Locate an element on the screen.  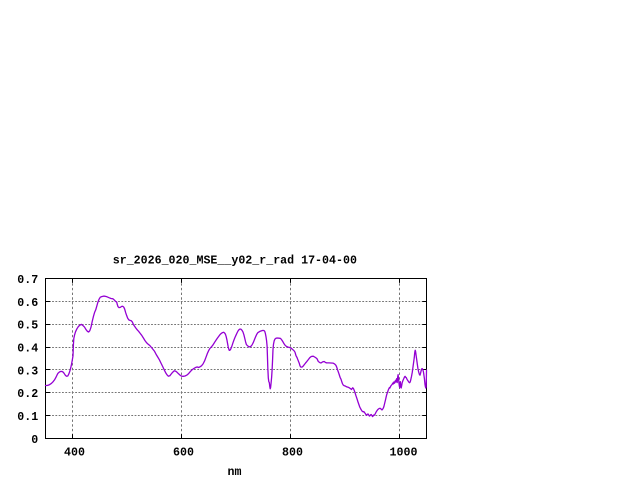
svg-text: 0.3 is located at coordinates (27, 371).